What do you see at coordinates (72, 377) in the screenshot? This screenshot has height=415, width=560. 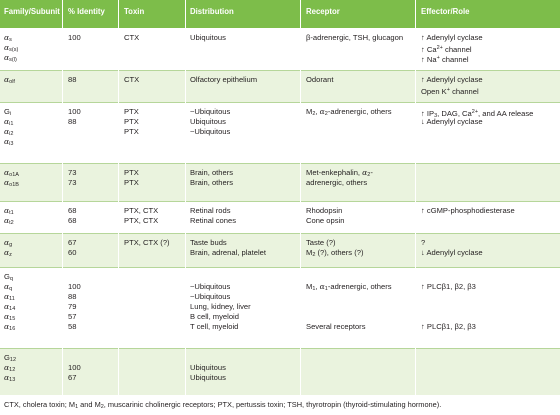 I see `cell-identity: 67` at bounding box center [72, 377].